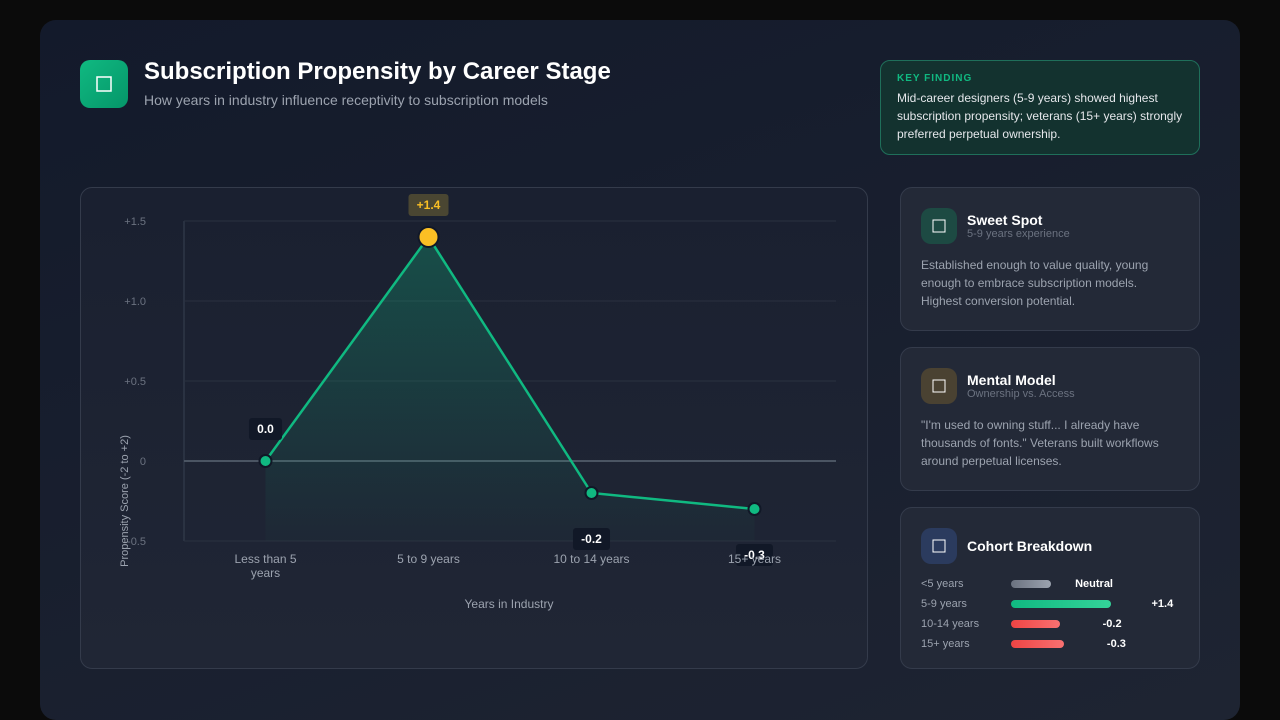  What do you see at coordinates (950, 624) in the screenshot?
I see `cohort-label: 10-14 years` at bounding box center [950, 624].